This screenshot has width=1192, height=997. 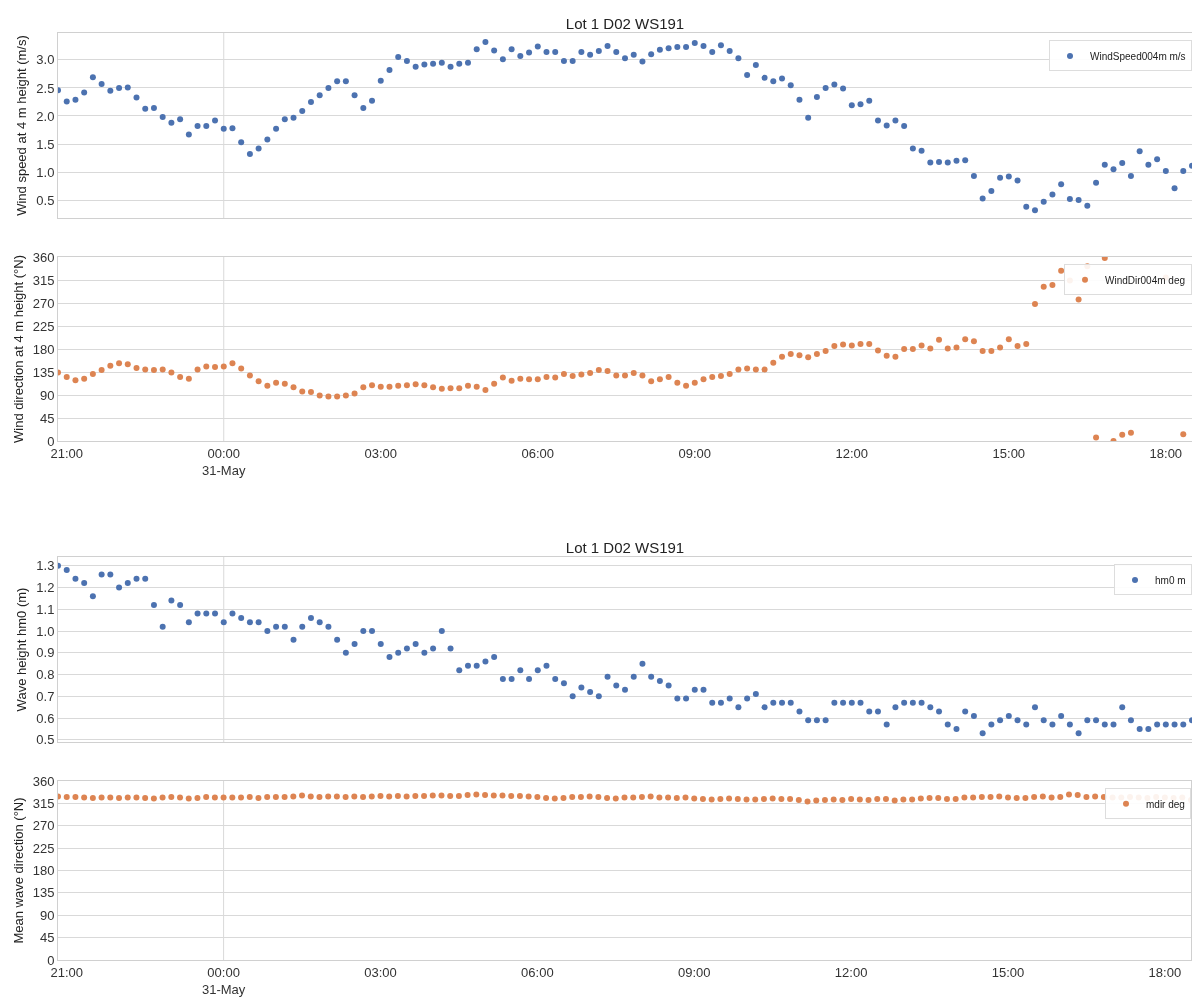 What do you see at coordinates (45, 116) in the screenshot?
I see `y-tick-label: 2.0` at bounding box center [45, 116].